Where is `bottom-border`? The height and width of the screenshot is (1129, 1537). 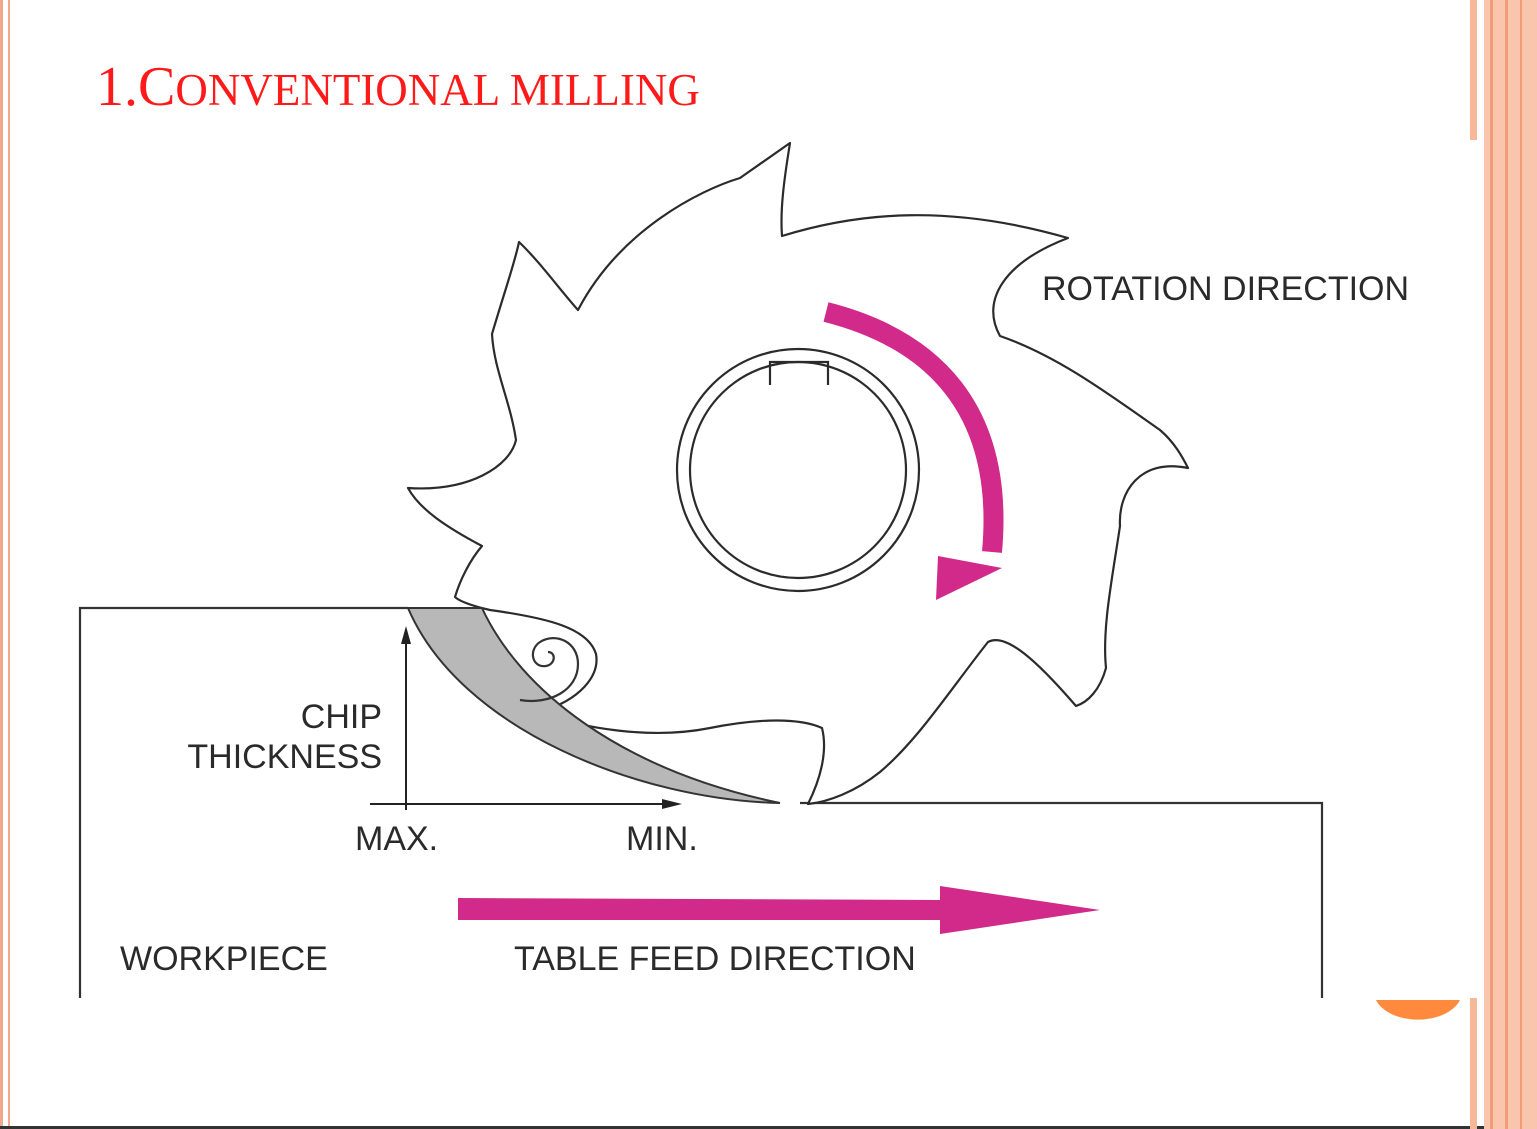
bottom-border is located at coordinates (768, 1127).